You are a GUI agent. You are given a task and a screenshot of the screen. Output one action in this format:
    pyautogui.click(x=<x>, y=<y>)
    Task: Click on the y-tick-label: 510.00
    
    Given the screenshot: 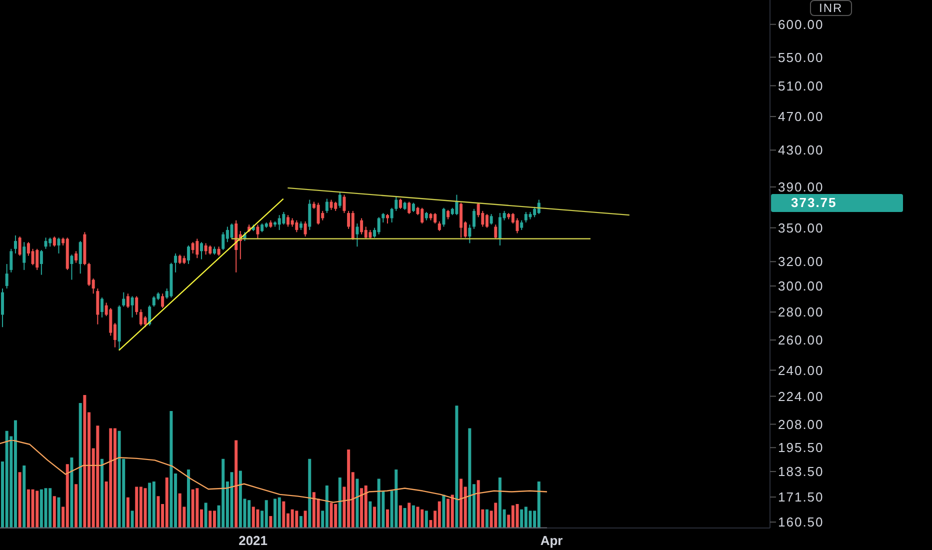 What is the action you would take?
    pyautogui.click(x=801, y=86)
    